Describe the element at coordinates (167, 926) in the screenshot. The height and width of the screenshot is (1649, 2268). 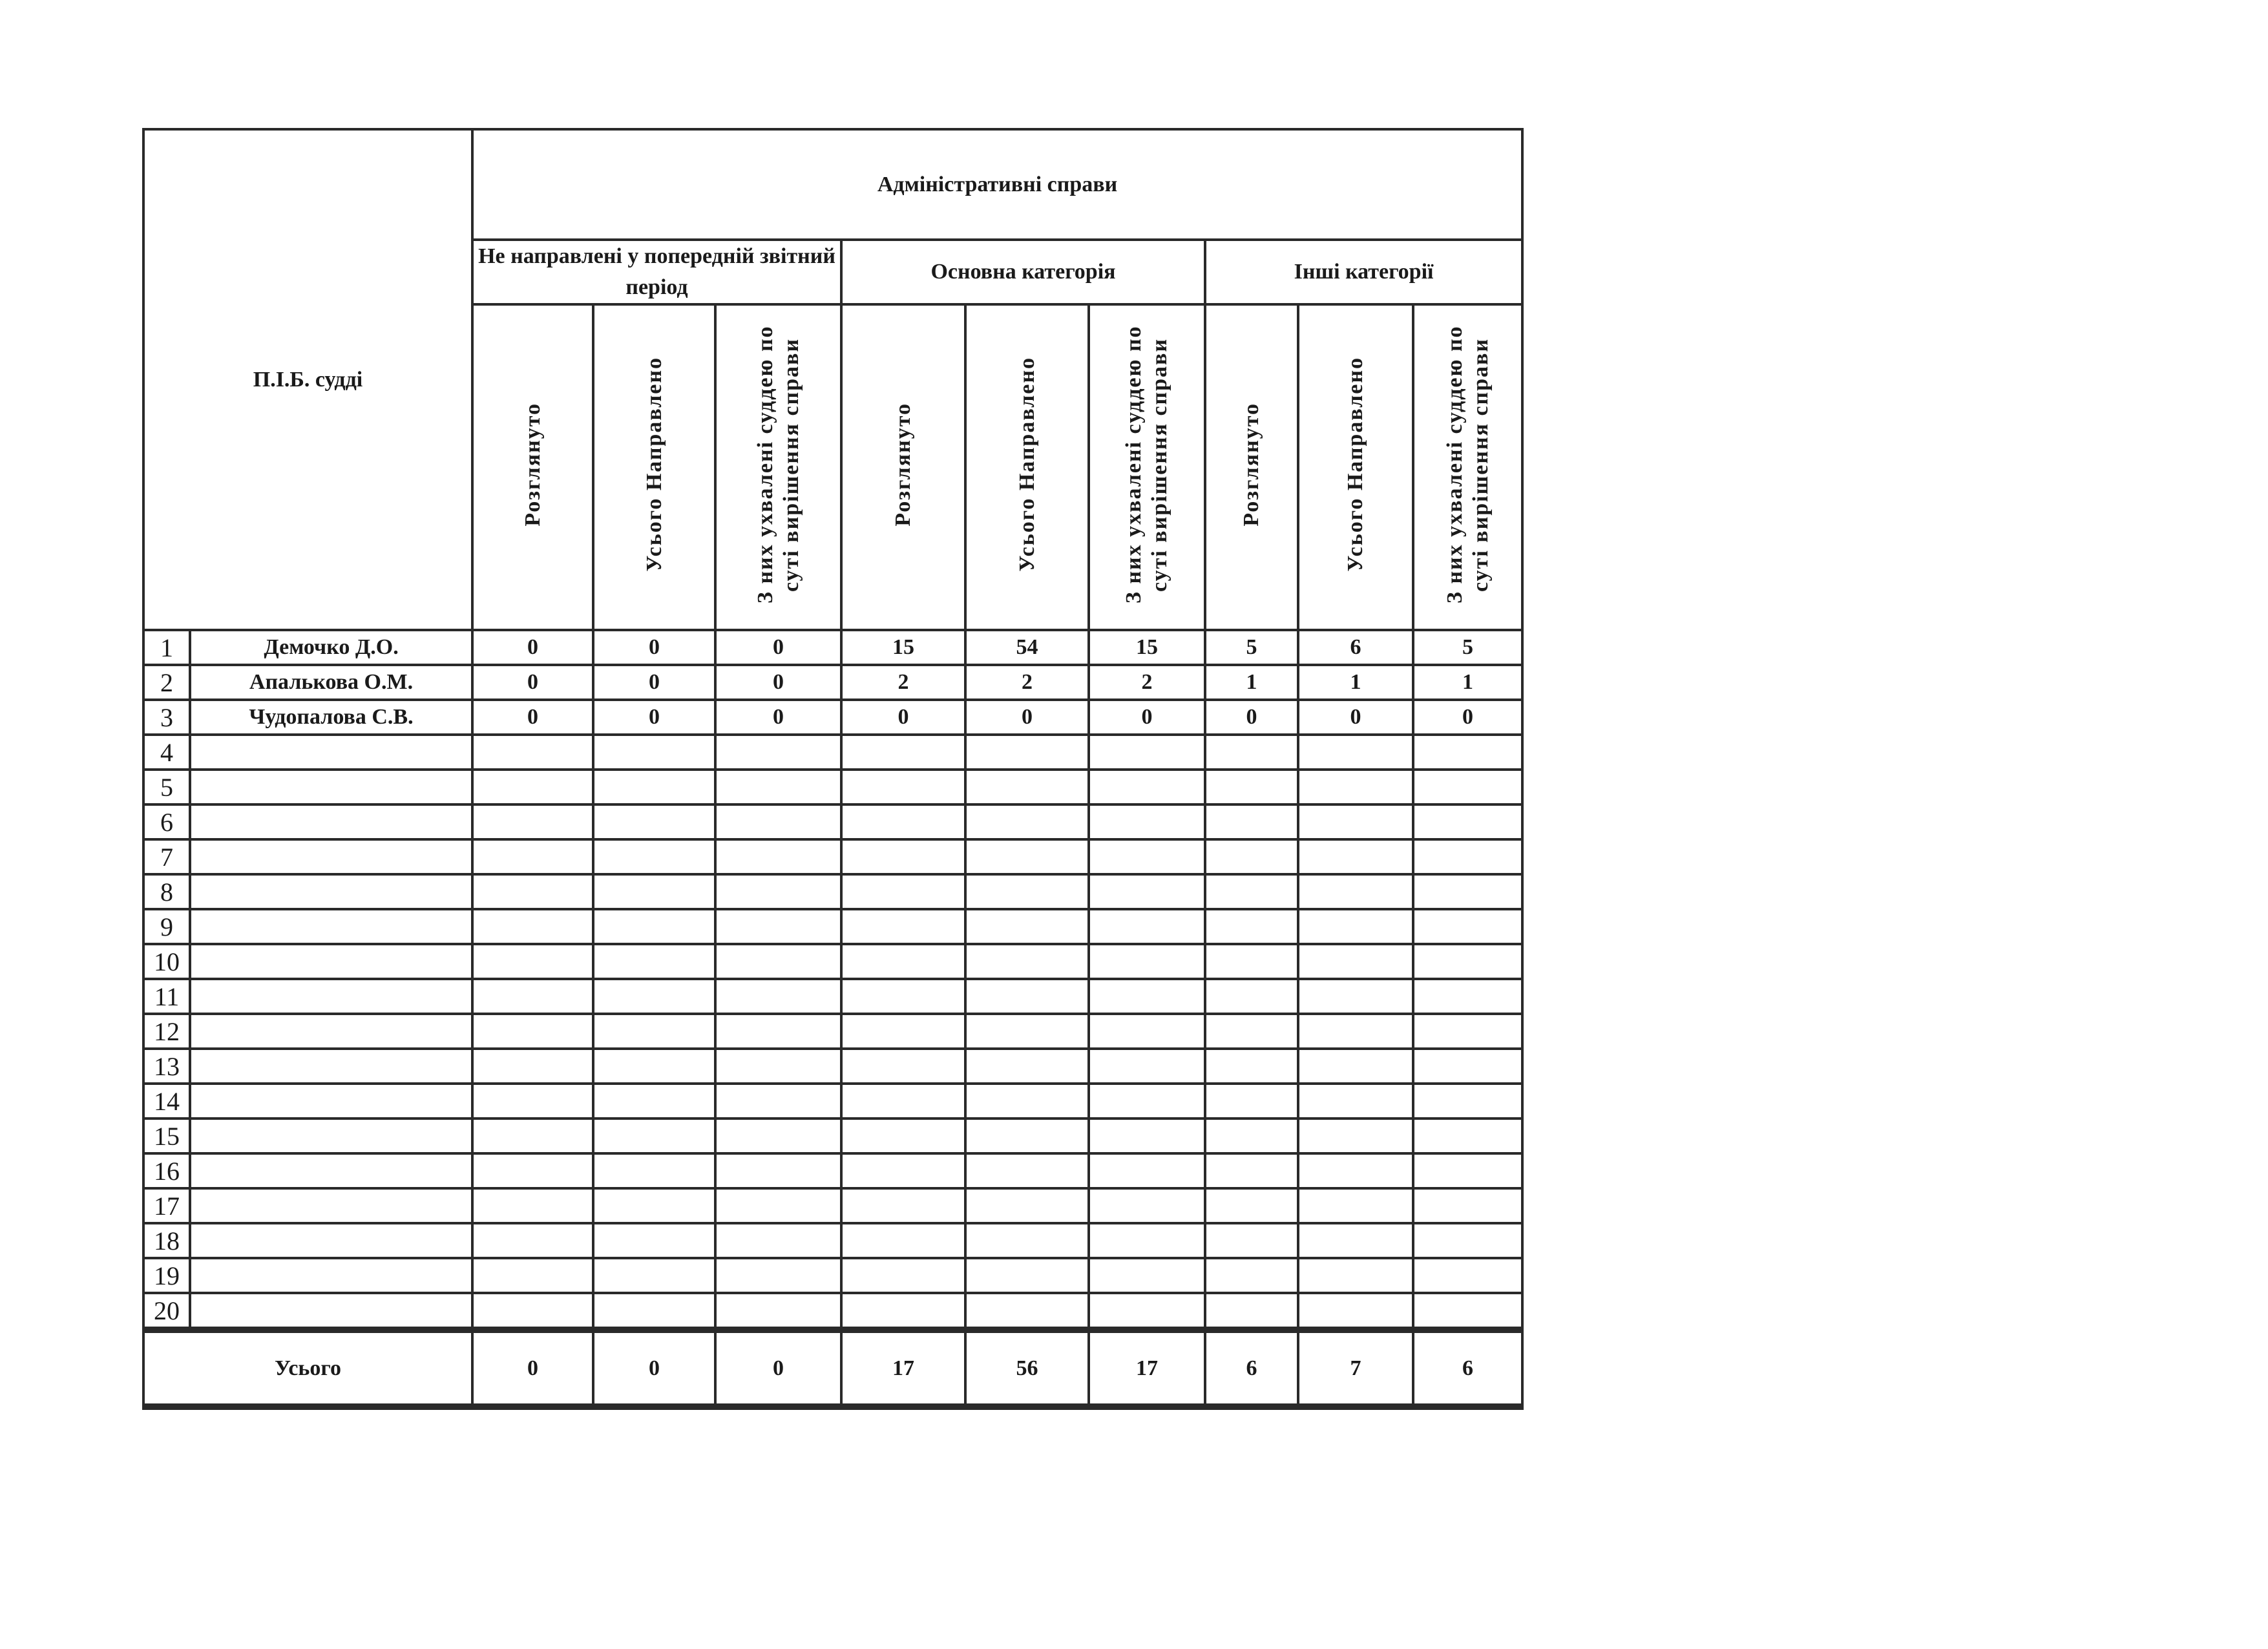
I see `row-number: 9` at that location.